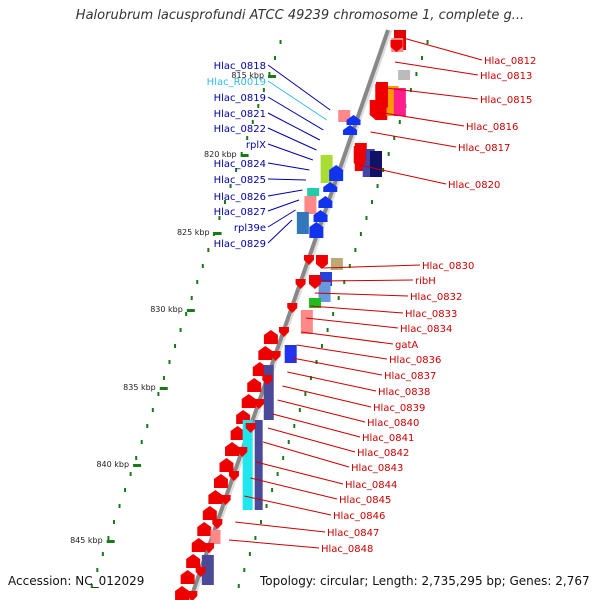 The height and width of the screenshot is (600, 600). What do you see at coordinates (377, 468) in the screenshot?
I see `gene-label-right: Hlac_0843` at bounding box center [377, 468].